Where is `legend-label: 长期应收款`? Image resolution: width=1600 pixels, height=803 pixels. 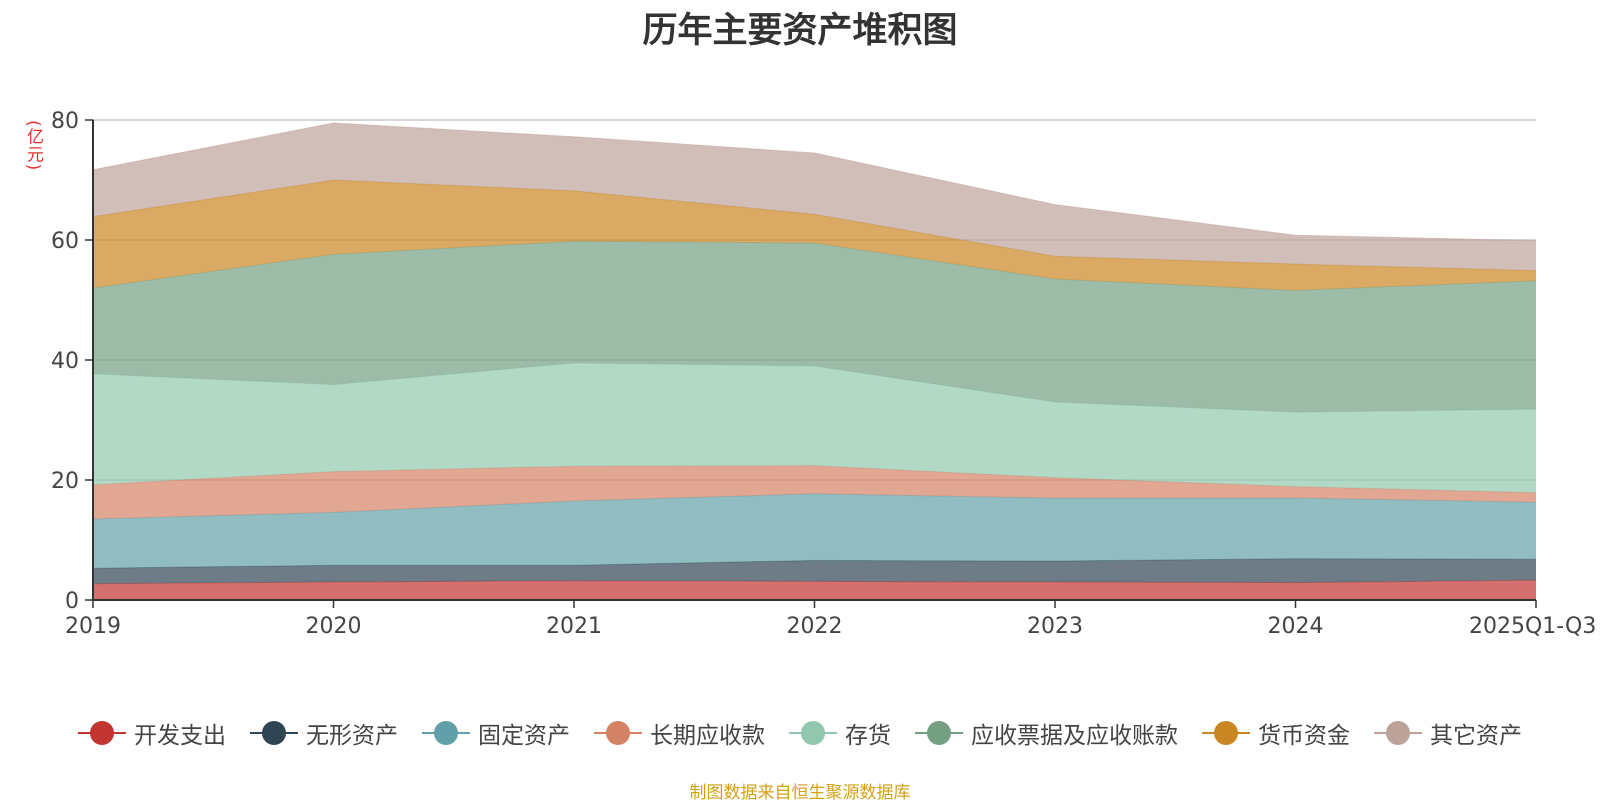
legend-label: 长期应收款 is located at coordinates (707, 736).